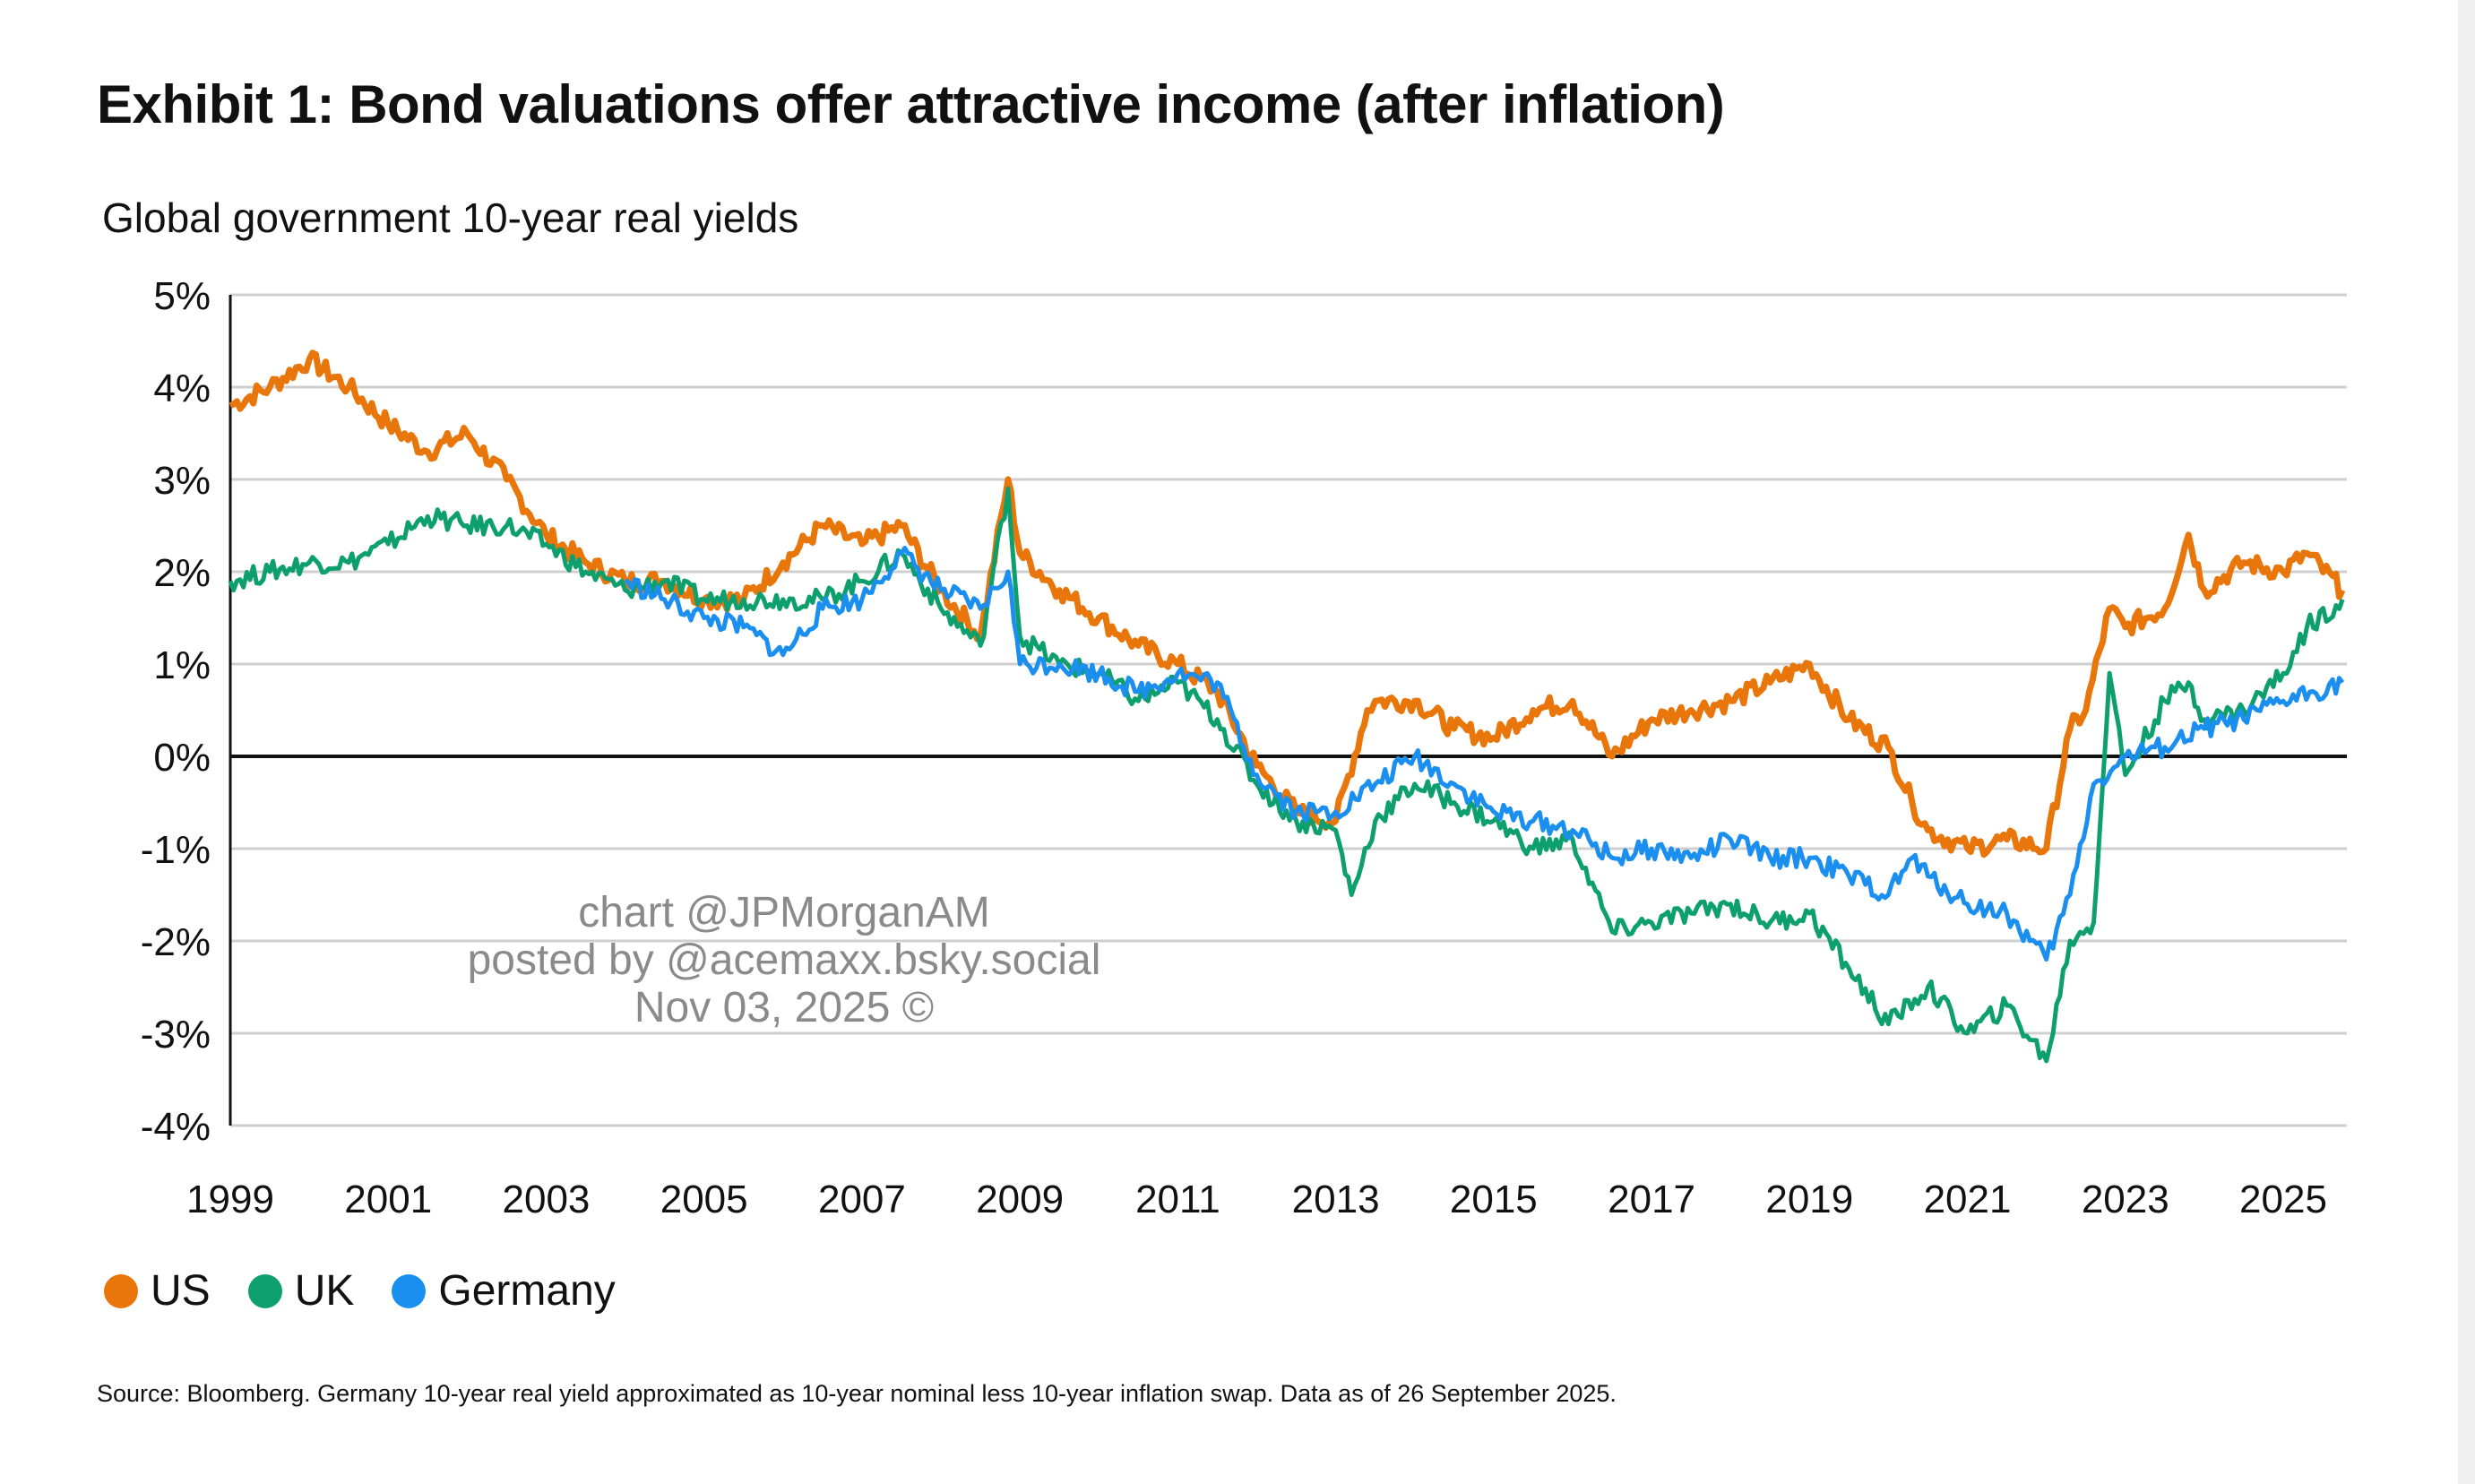 This screenshot has height=1484, width=2475. What do you see at coordinates (704, 1199) in the screenshot?
I see `x-tick-label: 2005` at bounding box center [704, 1199].